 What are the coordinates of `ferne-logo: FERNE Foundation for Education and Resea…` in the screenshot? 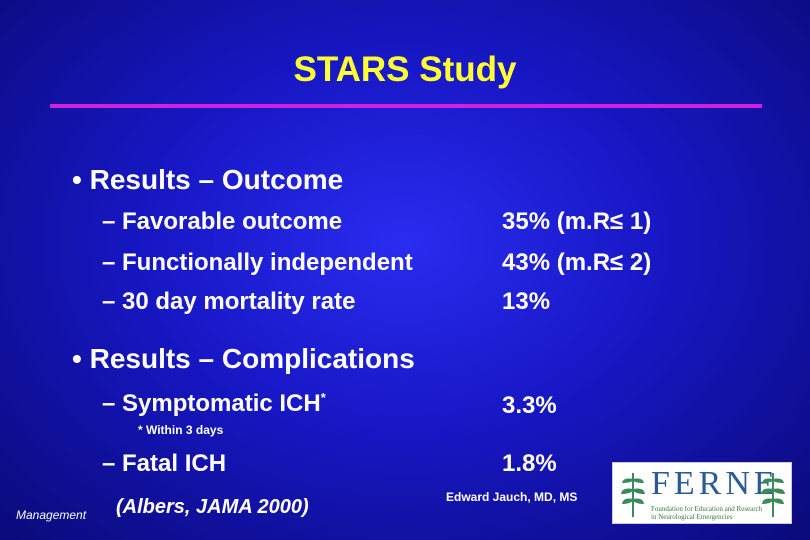 It's located at (702, 493).